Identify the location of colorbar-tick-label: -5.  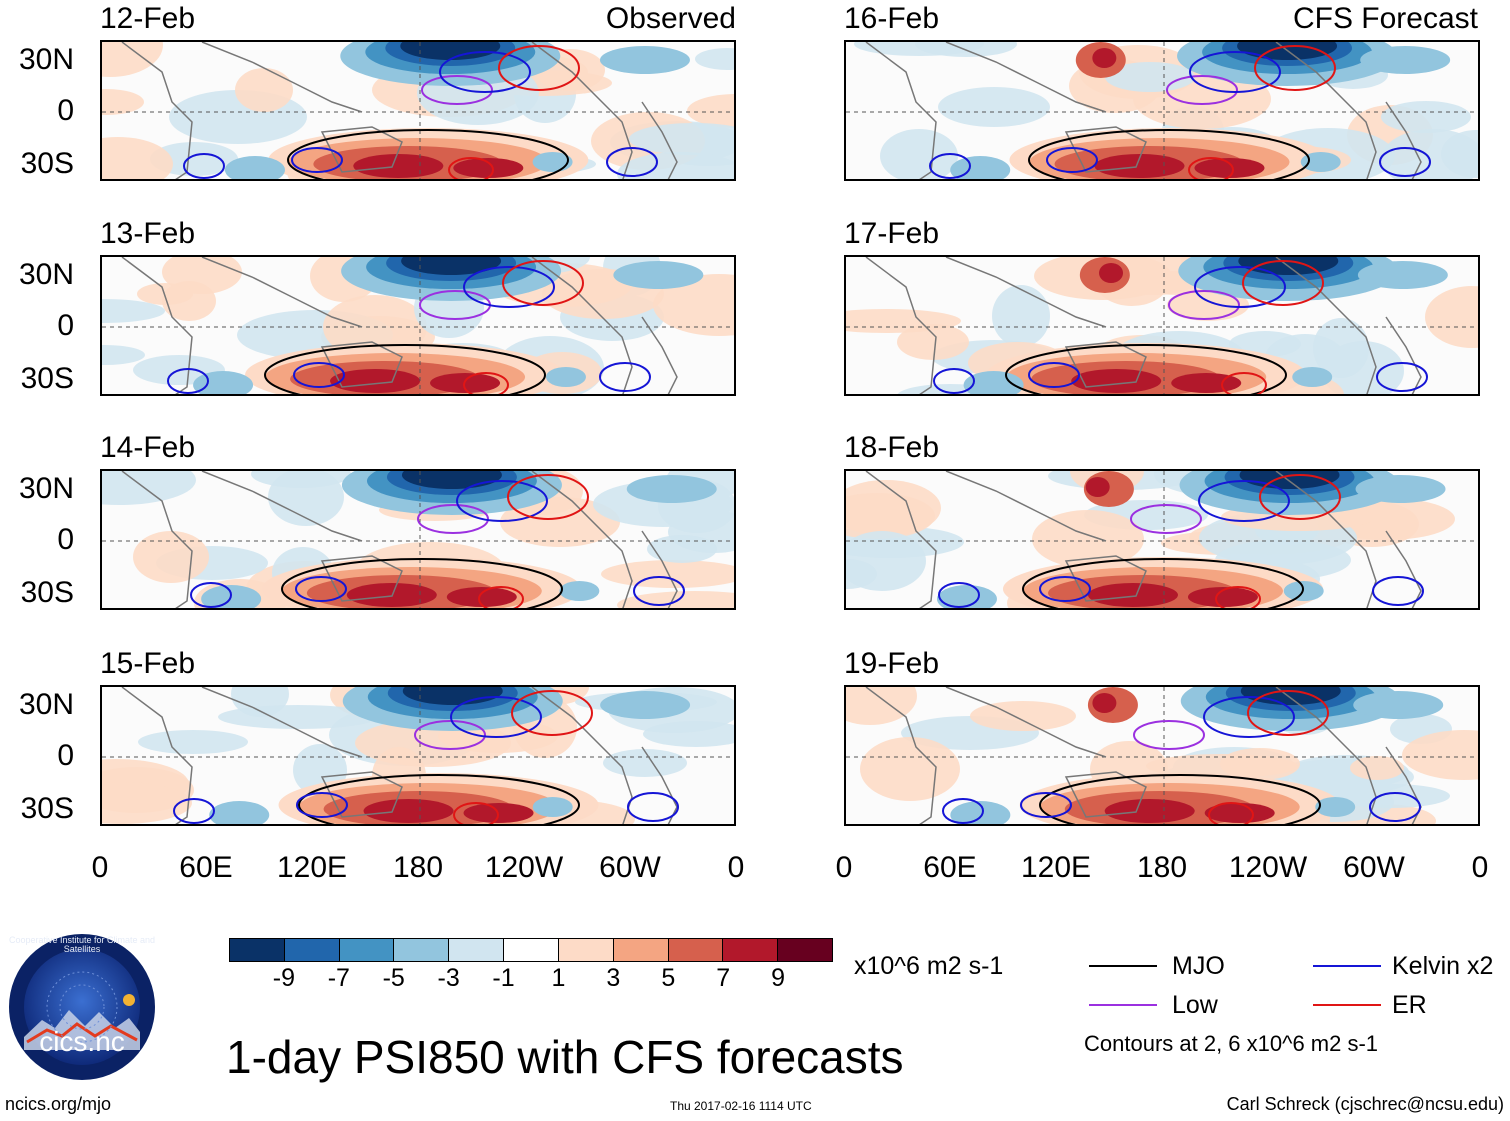
(393, 978).